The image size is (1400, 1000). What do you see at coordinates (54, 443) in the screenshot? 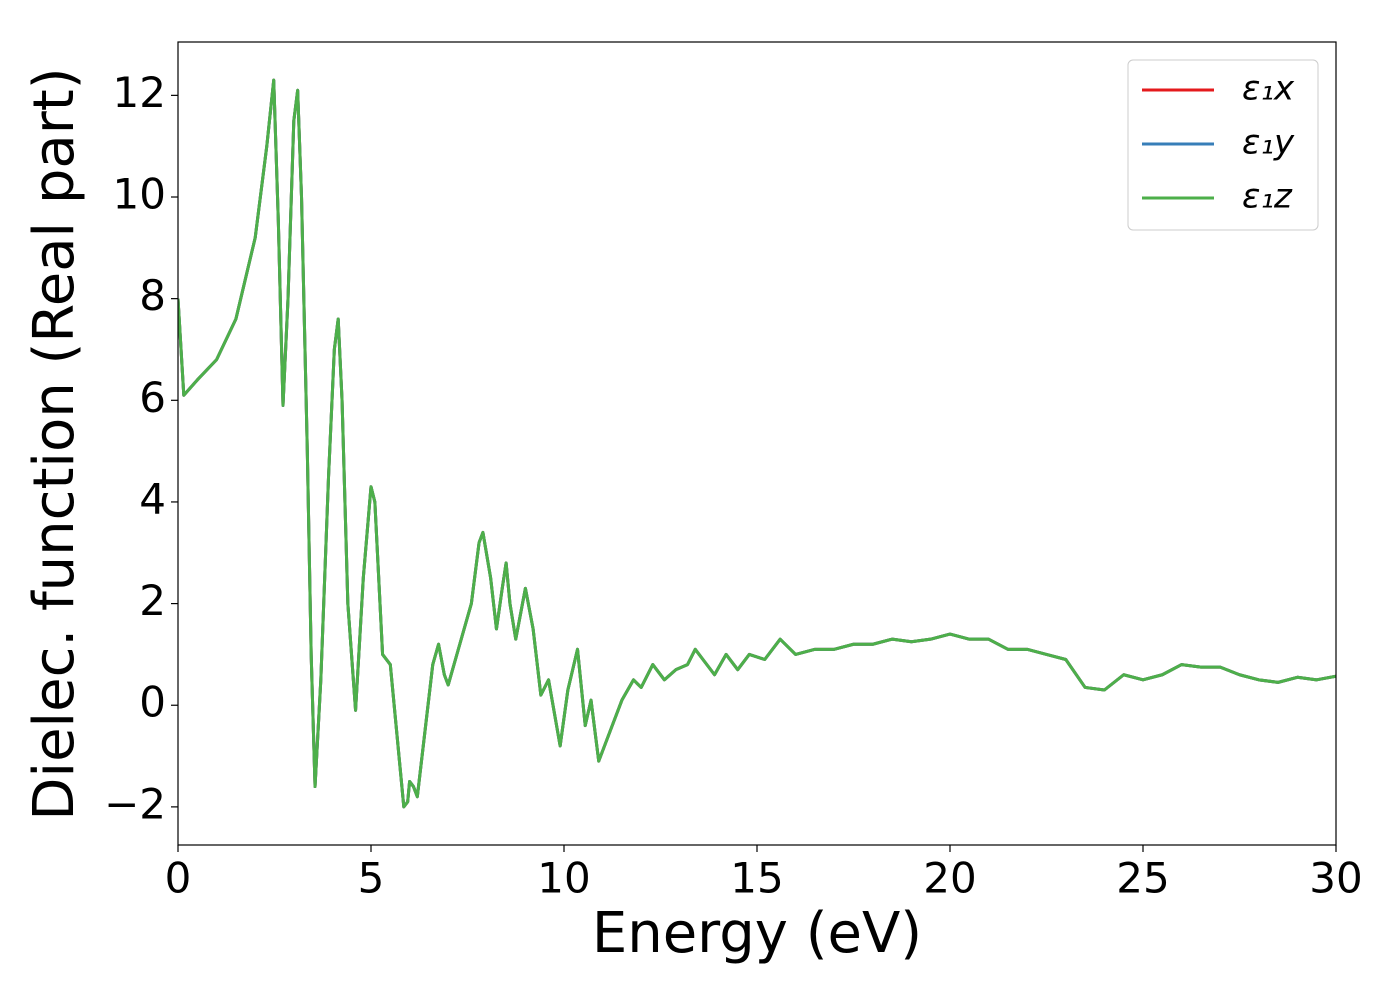
I see `y-axis-label: Dielec. function (Real part)` at bounding box center [54, 443].